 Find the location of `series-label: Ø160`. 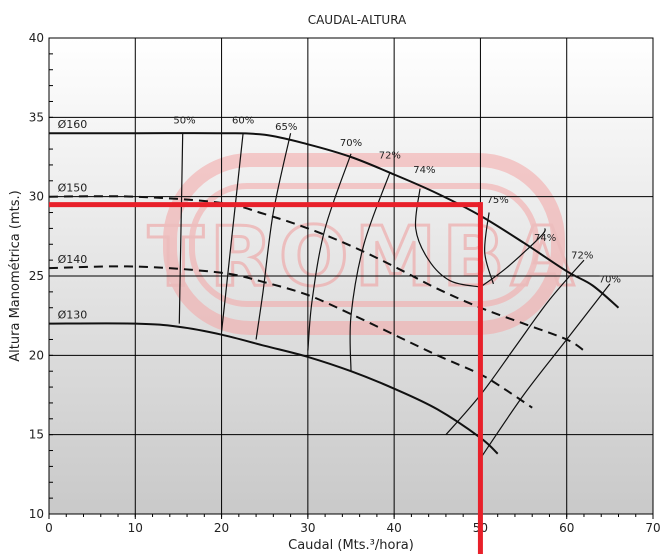

series-label: Ø160 is located at coordinates (73, 124).